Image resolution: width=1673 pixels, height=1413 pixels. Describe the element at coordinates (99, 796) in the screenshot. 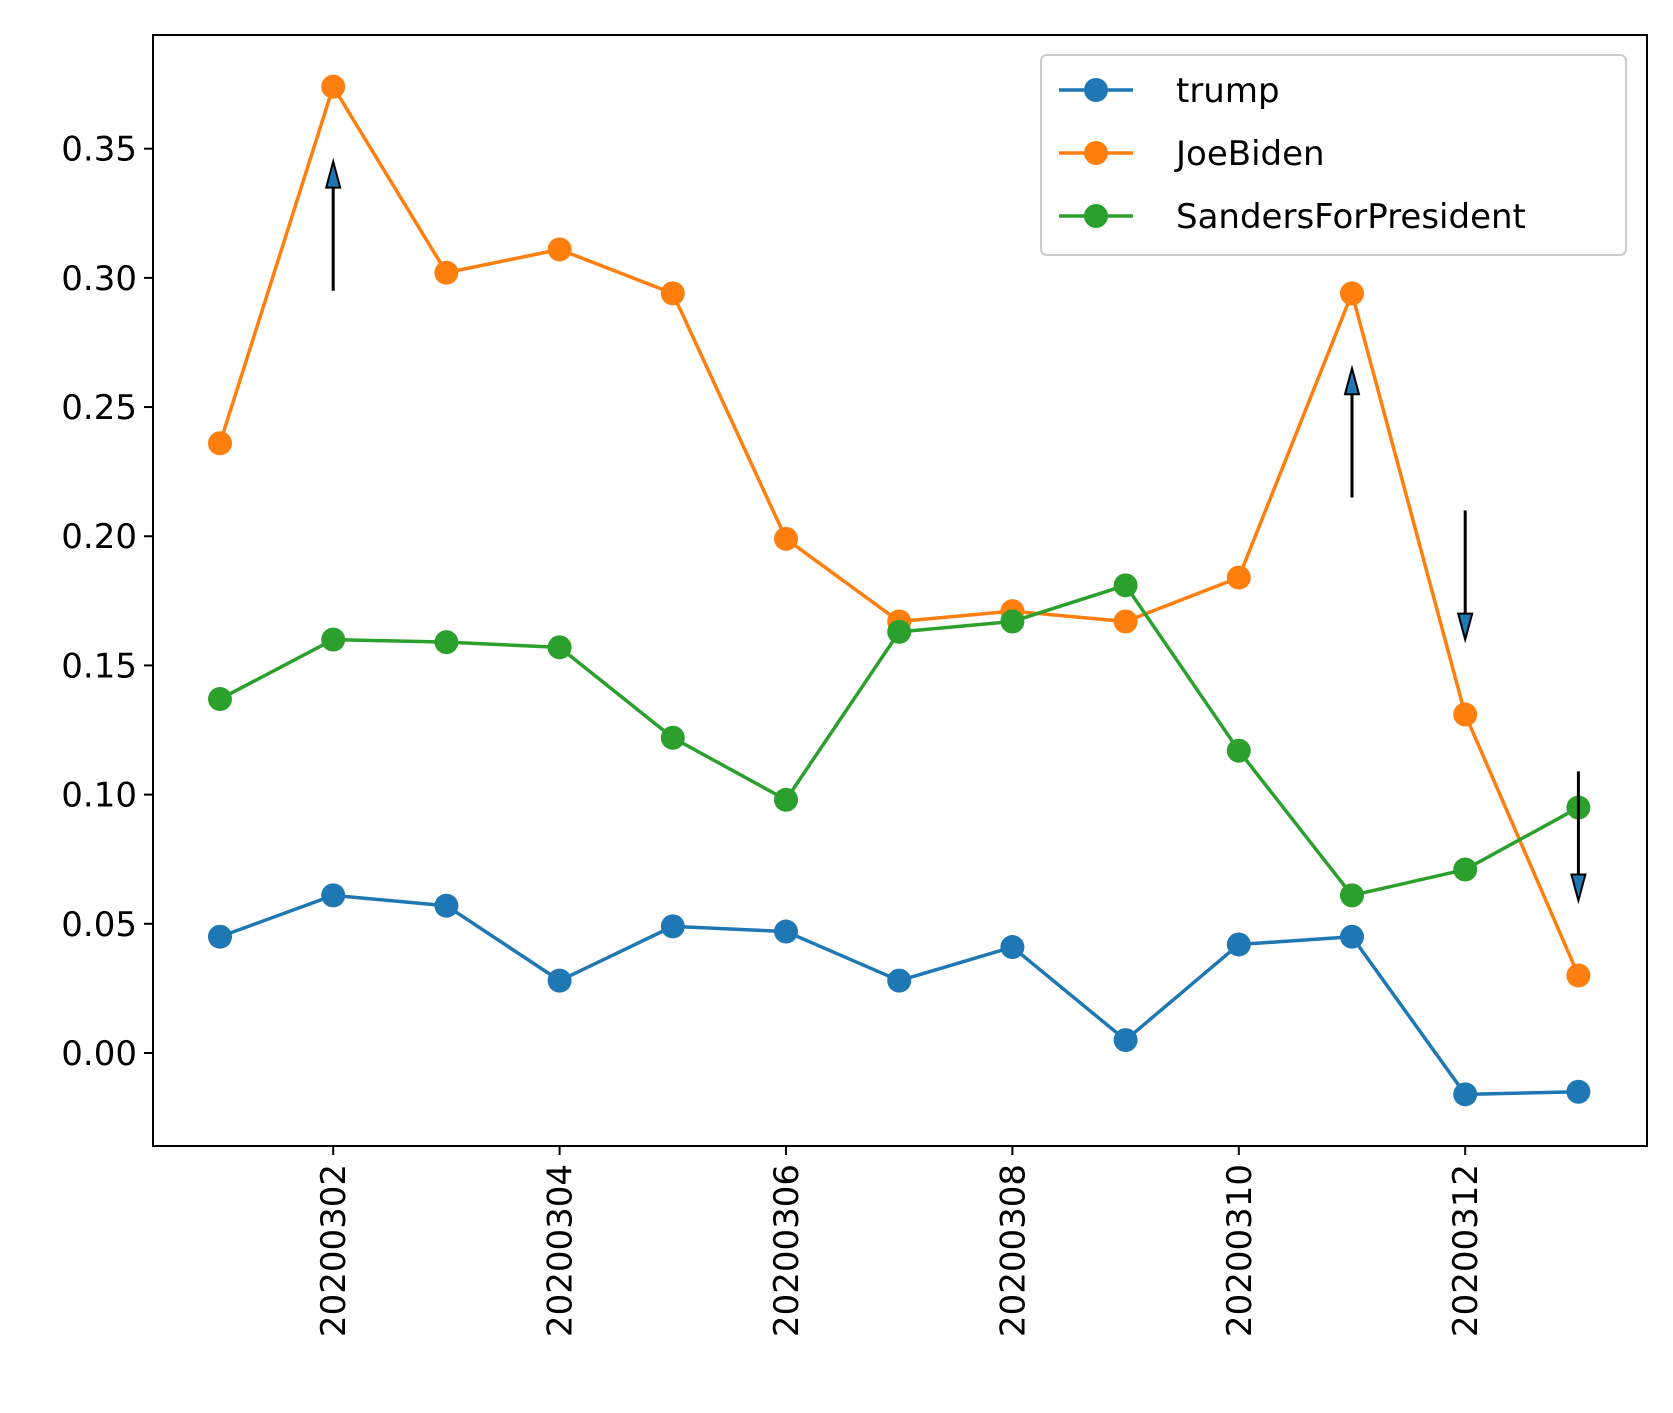

I see `y-tick-label: 0.10` at that location.